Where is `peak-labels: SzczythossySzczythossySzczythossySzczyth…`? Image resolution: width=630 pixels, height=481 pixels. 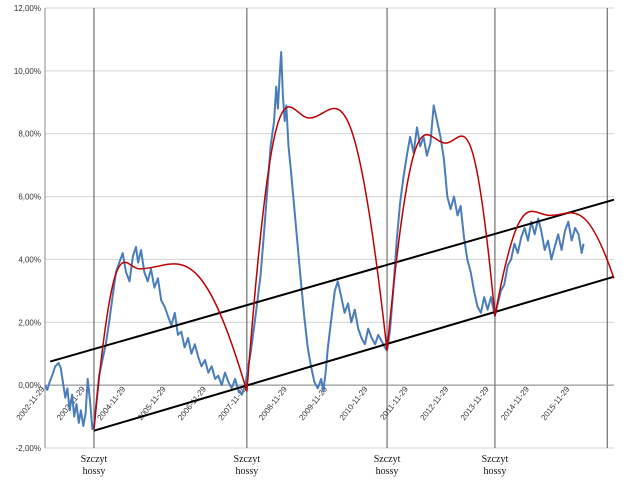 peak-labels: SzczythossySzczythossySzczythossySzczyth… is located at coordinates (295, 465).